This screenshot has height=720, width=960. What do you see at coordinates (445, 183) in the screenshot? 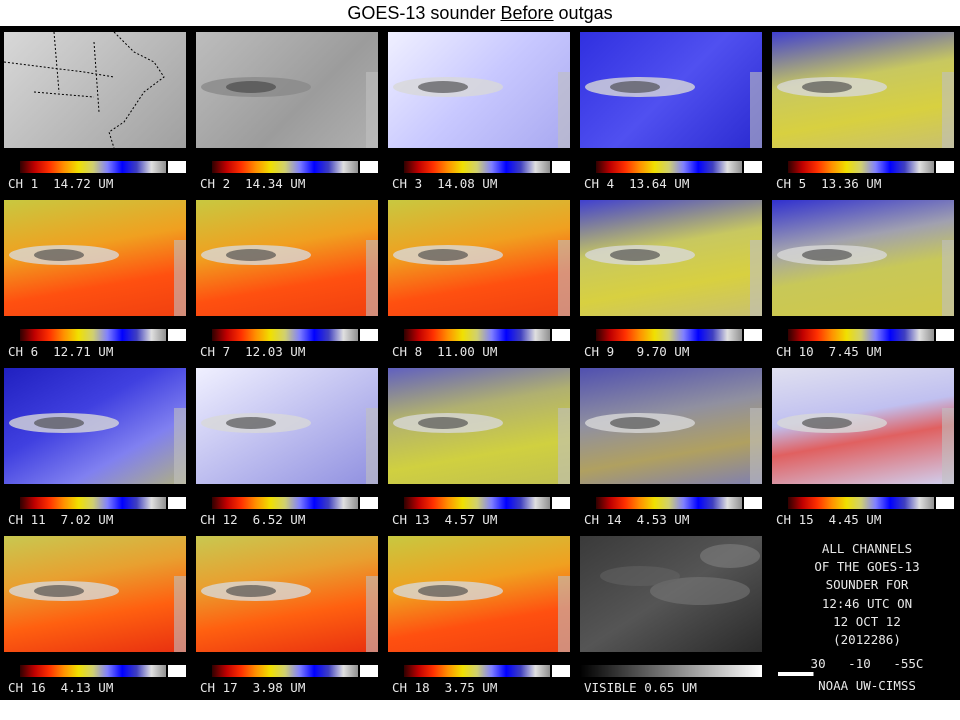
I see `channel-label-3: CH 3 14.08 UM` at bounding box center [445, 183].